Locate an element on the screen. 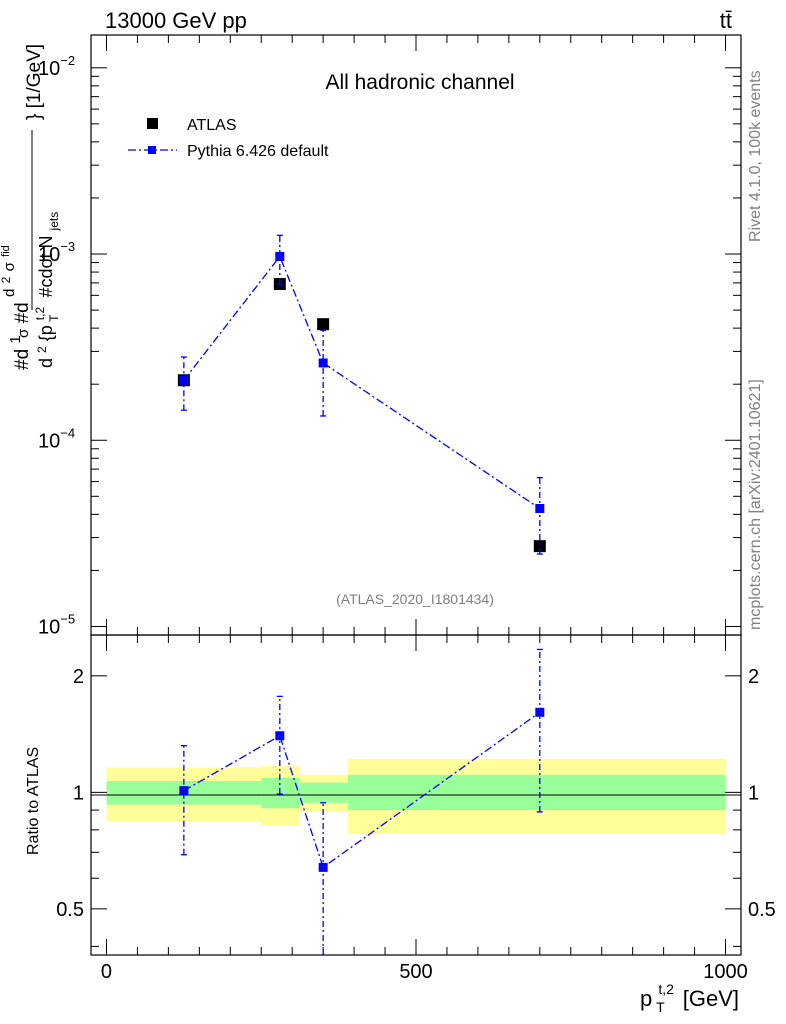  ylabel-part-d2: d is located at coordinates (9, 293).